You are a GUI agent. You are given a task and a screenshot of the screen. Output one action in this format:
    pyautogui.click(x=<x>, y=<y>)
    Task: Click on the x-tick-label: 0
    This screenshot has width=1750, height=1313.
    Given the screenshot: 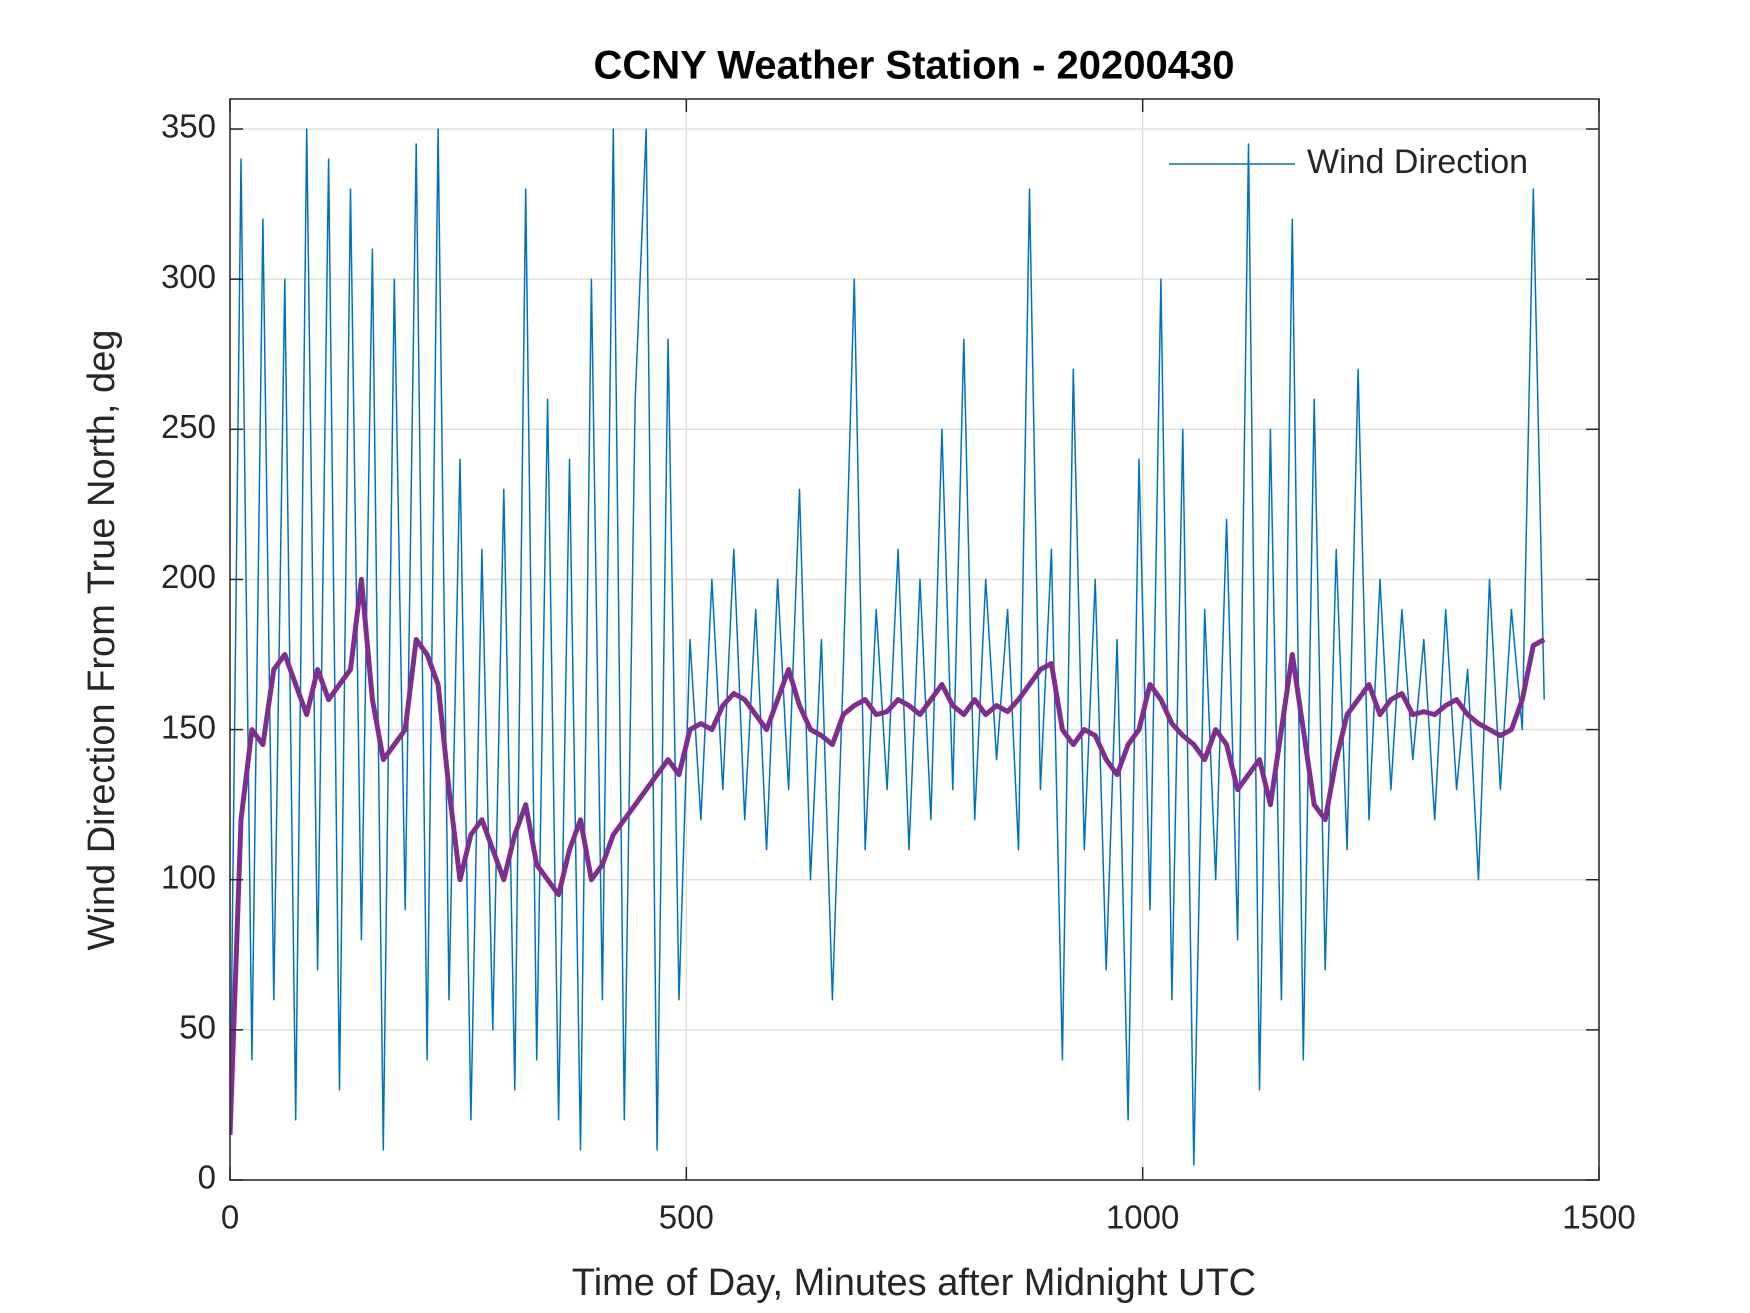 What is the action you would take?
    pyautogui.click(x=230, y=1217)
    